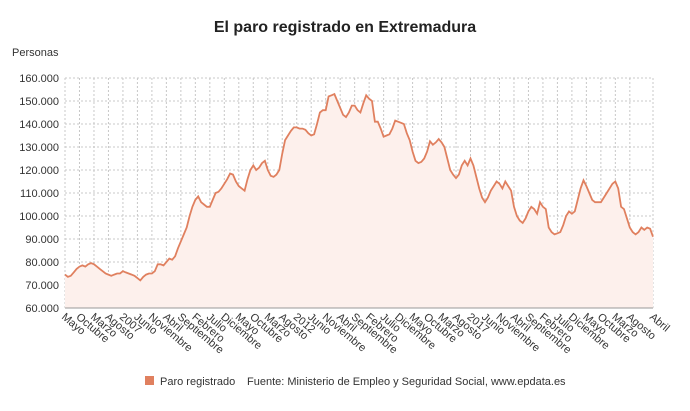 The width and height of the screenshot is (690, 411). Describe the element at coordinates (35, 53) in the screenshot. I see `y-axis-label: Personas` at that location.